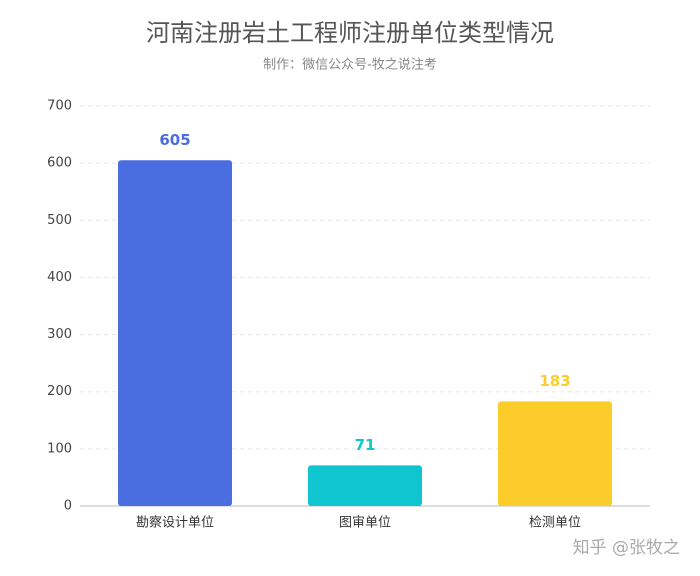  What do you see at coordinates (59, 163) in the screenshot?
I see `y-tick-label: 600` at bounding box center [59, 163].